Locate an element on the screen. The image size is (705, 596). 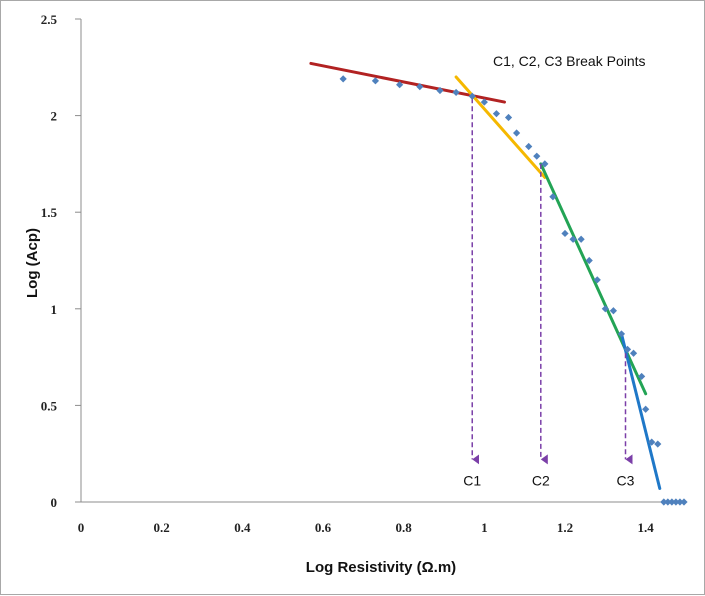
x-tick-label: 1 is located at coordinates (484, 527).